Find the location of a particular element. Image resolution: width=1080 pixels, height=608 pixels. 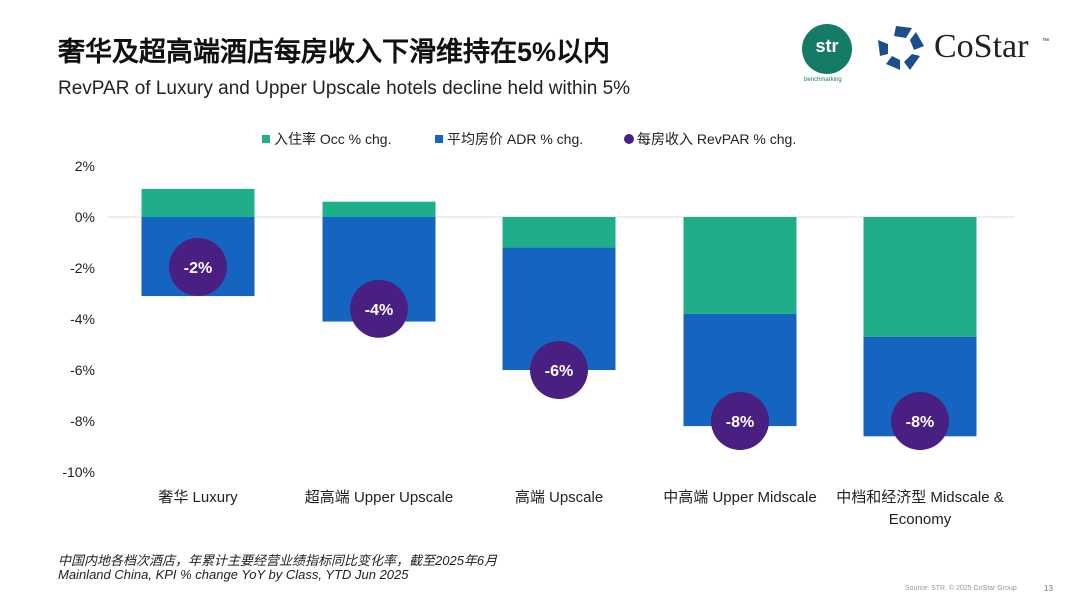

x-tick-label: Economy is located at coordinates (920, 519).